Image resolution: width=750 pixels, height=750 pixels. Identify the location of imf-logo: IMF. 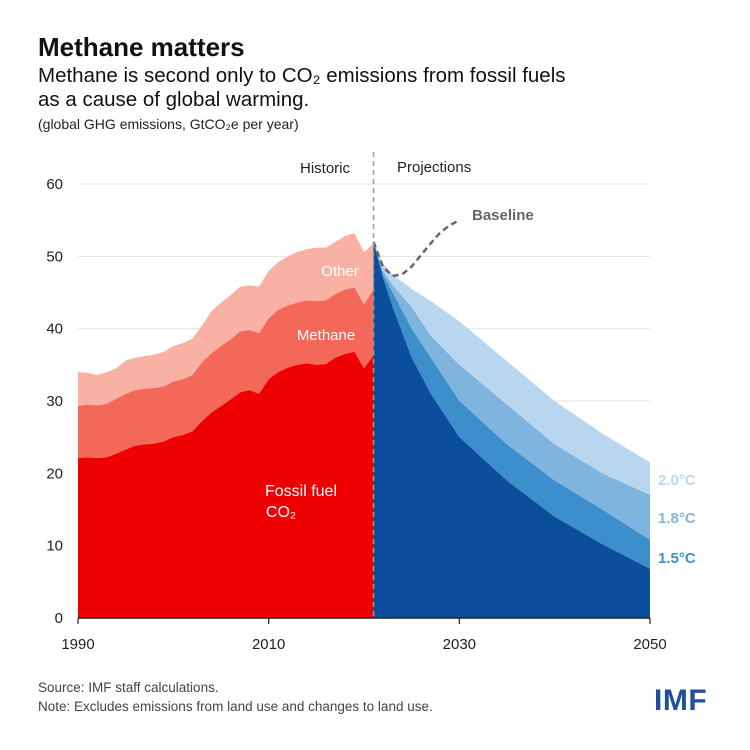
(681, 700).